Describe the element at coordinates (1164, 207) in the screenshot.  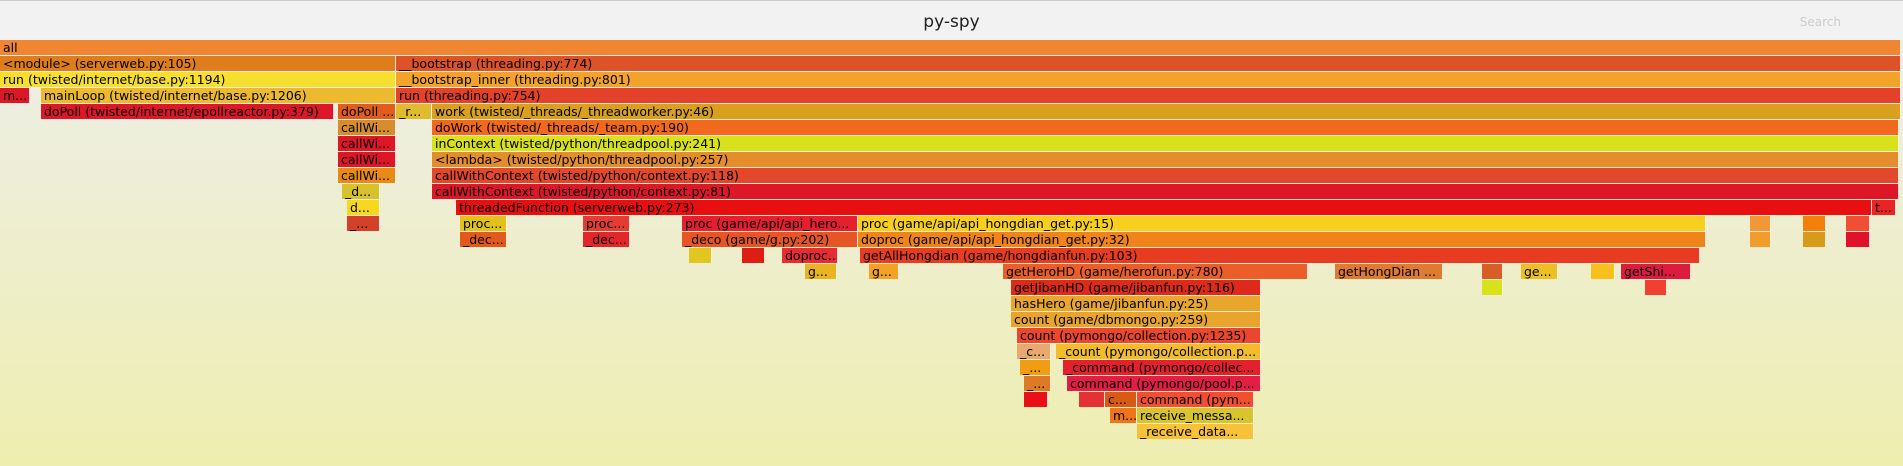
I see `flame-frame: threadedFunction (serverweb.py:273)` at that location.